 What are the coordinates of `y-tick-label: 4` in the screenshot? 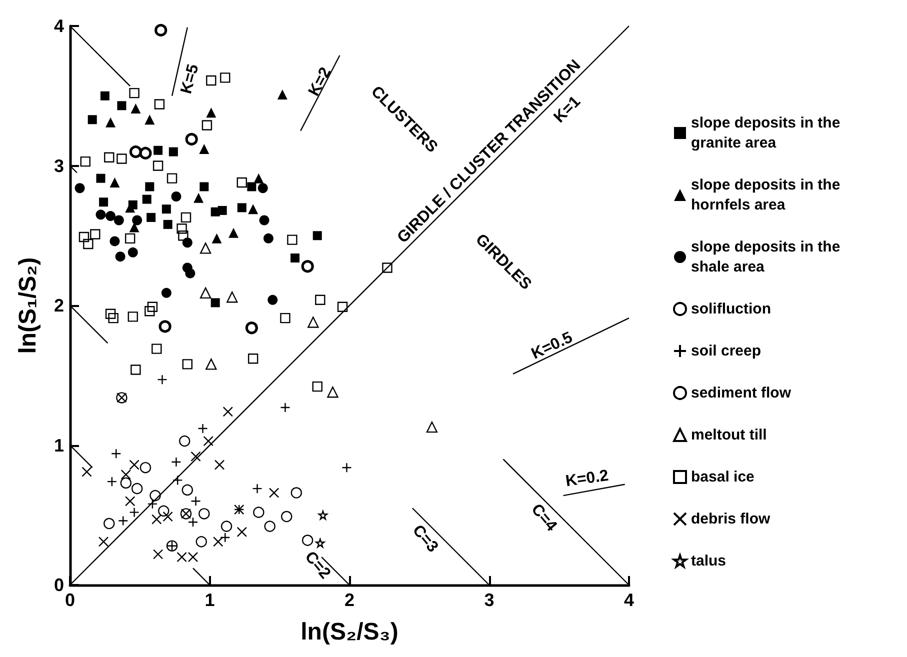 It's located at (59, 26).